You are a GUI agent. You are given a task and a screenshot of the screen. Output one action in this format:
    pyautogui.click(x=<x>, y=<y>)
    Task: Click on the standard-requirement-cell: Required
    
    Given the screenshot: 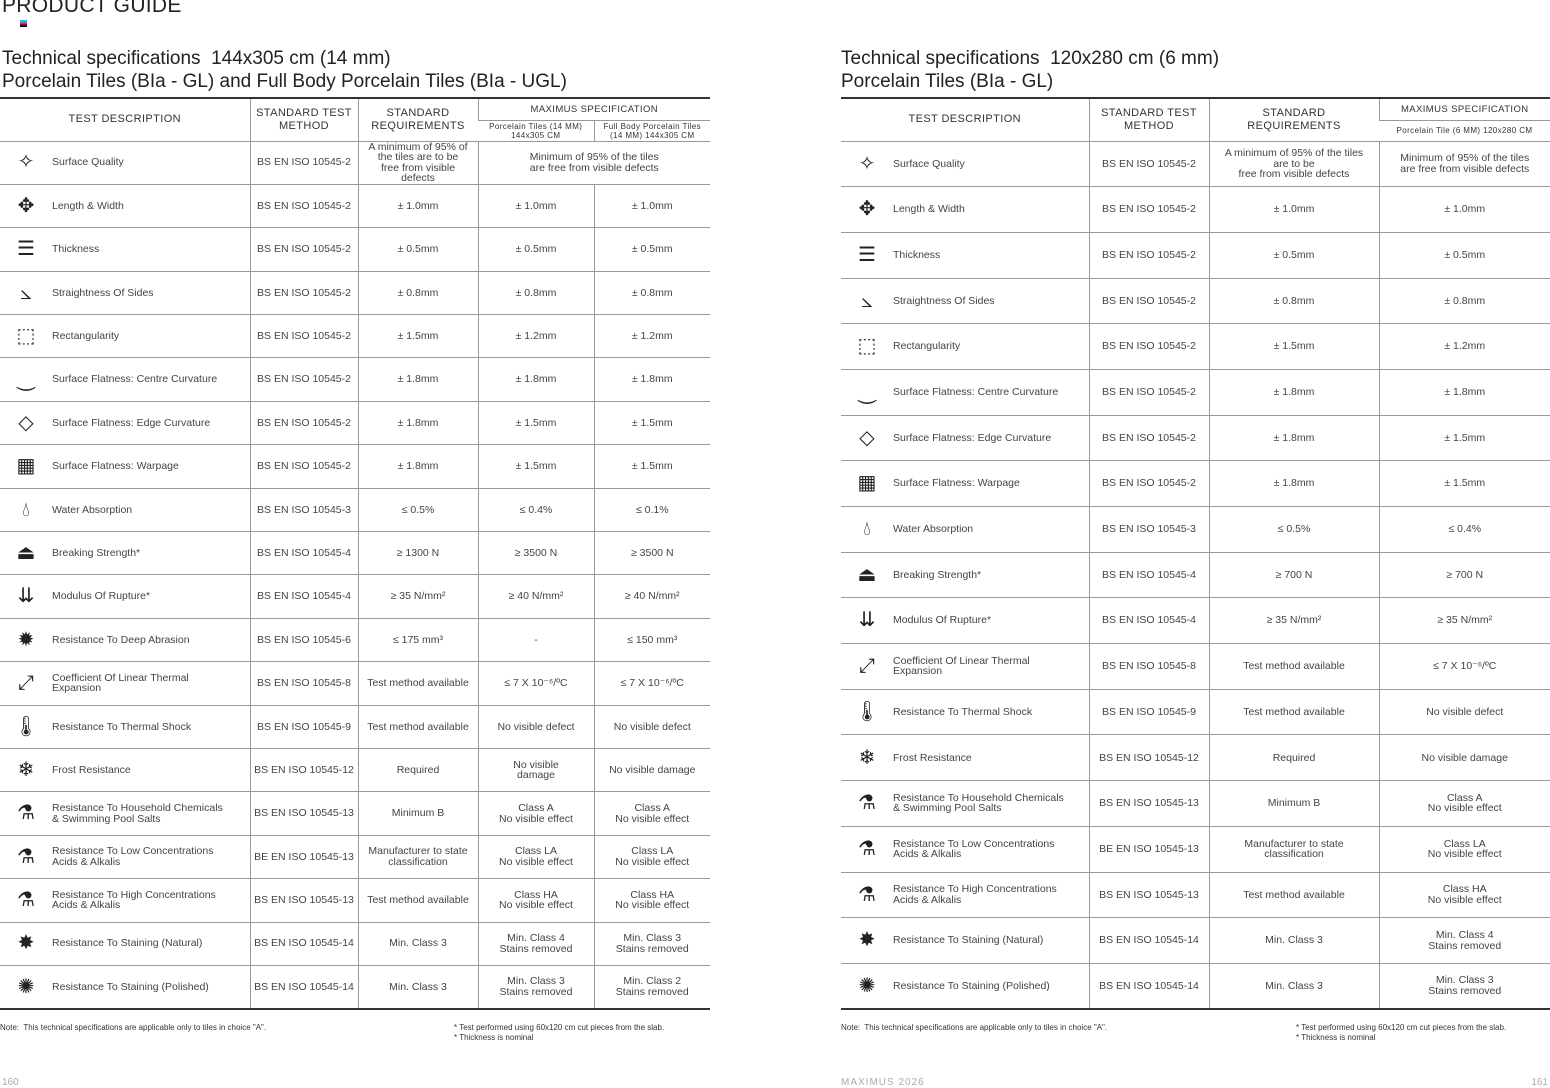 What is the action you would take?
    pyautogui.click(x=417, y=770)
    